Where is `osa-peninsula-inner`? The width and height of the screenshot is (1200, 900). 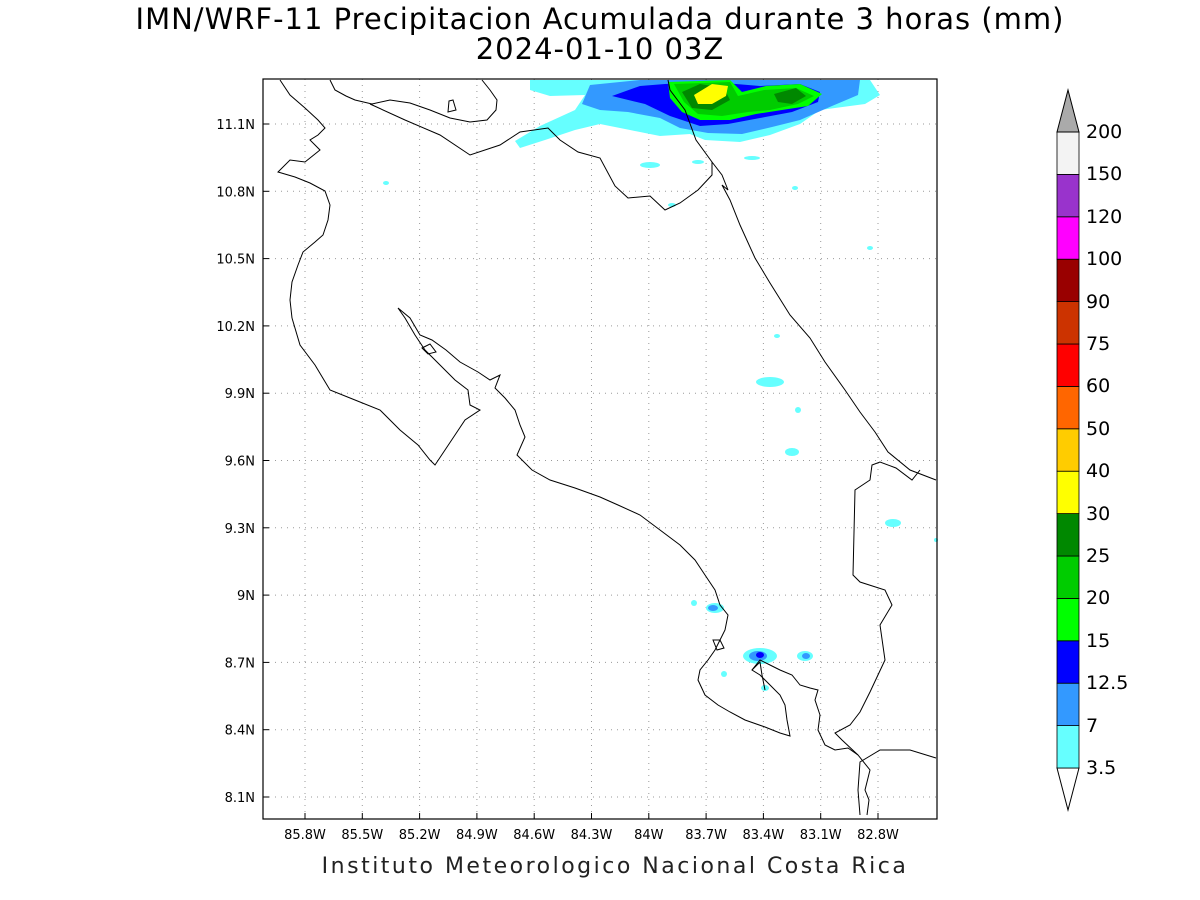 osa-peninsula-inner is located at coordinates (718, 645).